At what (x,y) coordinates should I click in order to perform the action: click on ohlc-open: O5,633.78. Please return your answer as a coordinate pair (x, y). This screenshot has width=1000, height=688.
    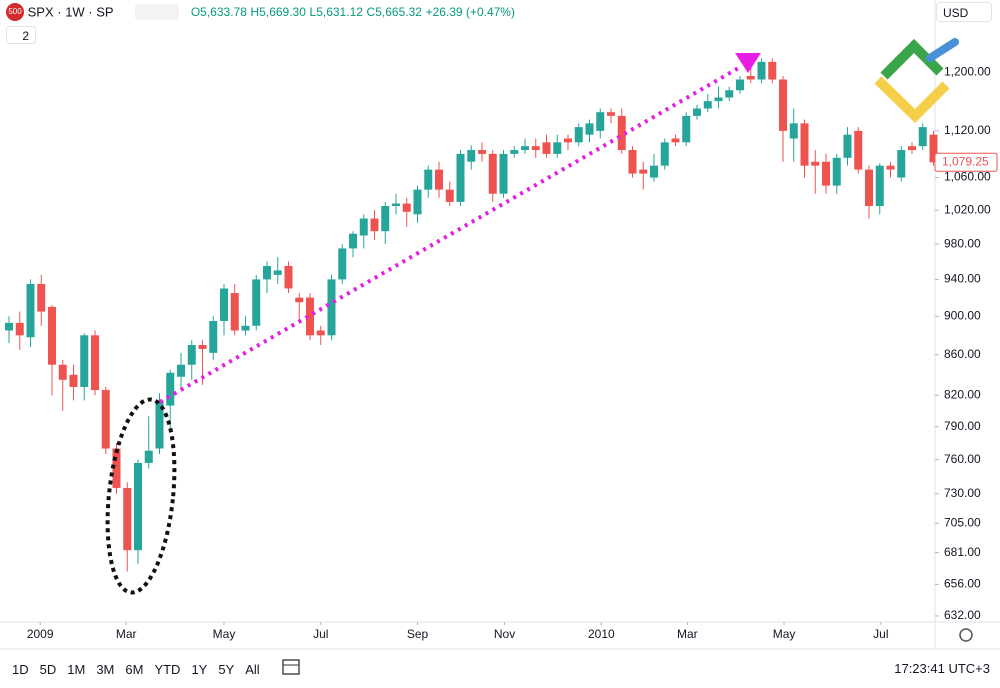
    Looking at the image, I should click on (218, 12).